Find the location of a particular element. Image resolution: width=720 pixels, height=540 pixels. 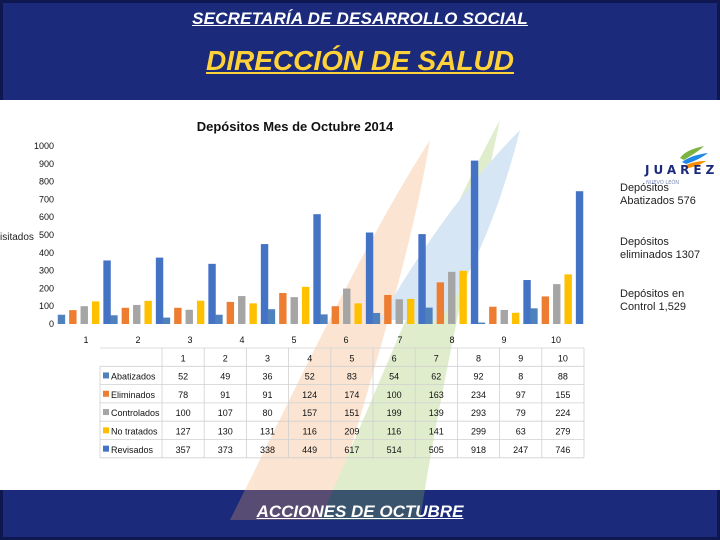

table-cell: 338 is located at coordinates (267, 450).